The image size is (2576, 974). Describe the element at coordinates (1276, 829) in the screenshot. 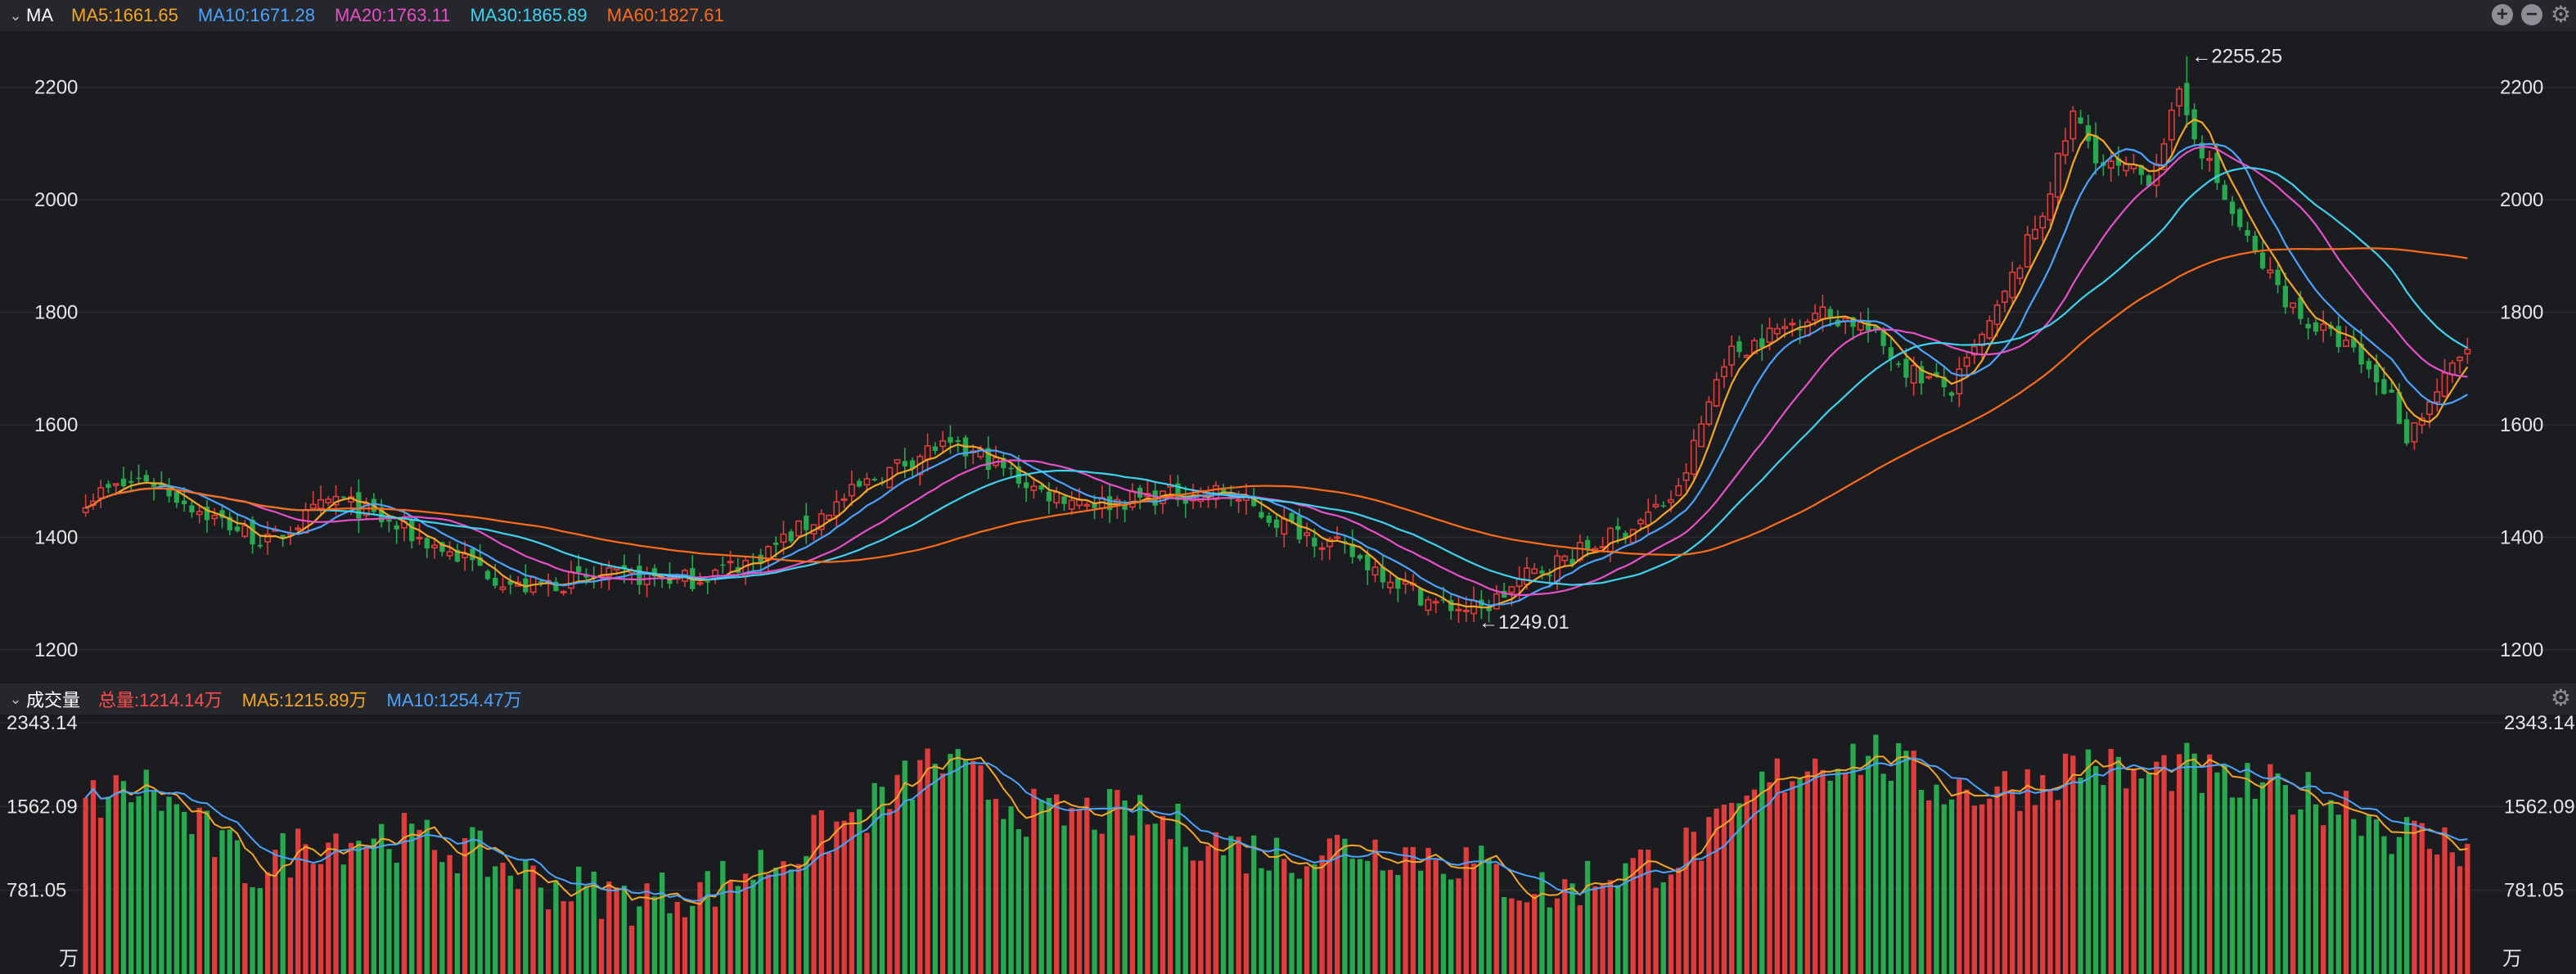

I see `volume-ma10-line` at that location.